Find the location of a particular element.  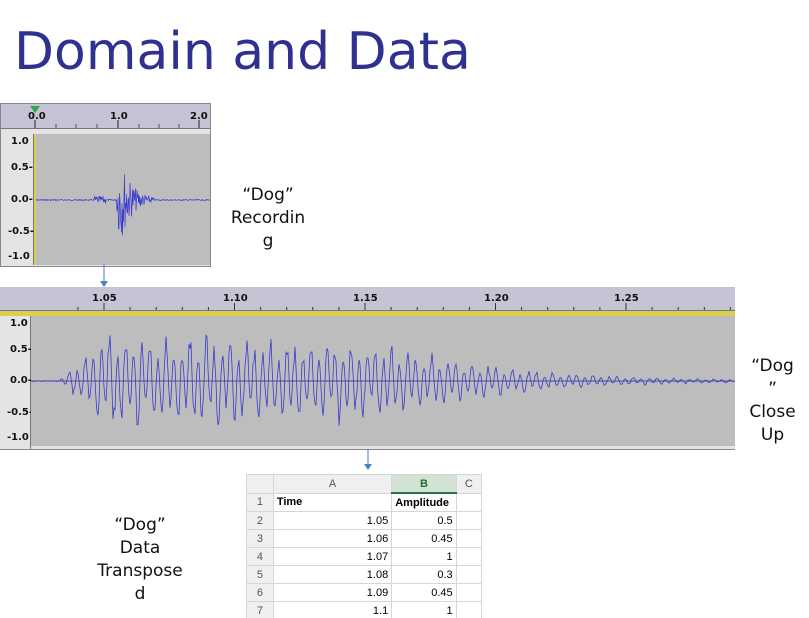

table-row: 5 1.08 0.3 is located at coordinates (364, 574).